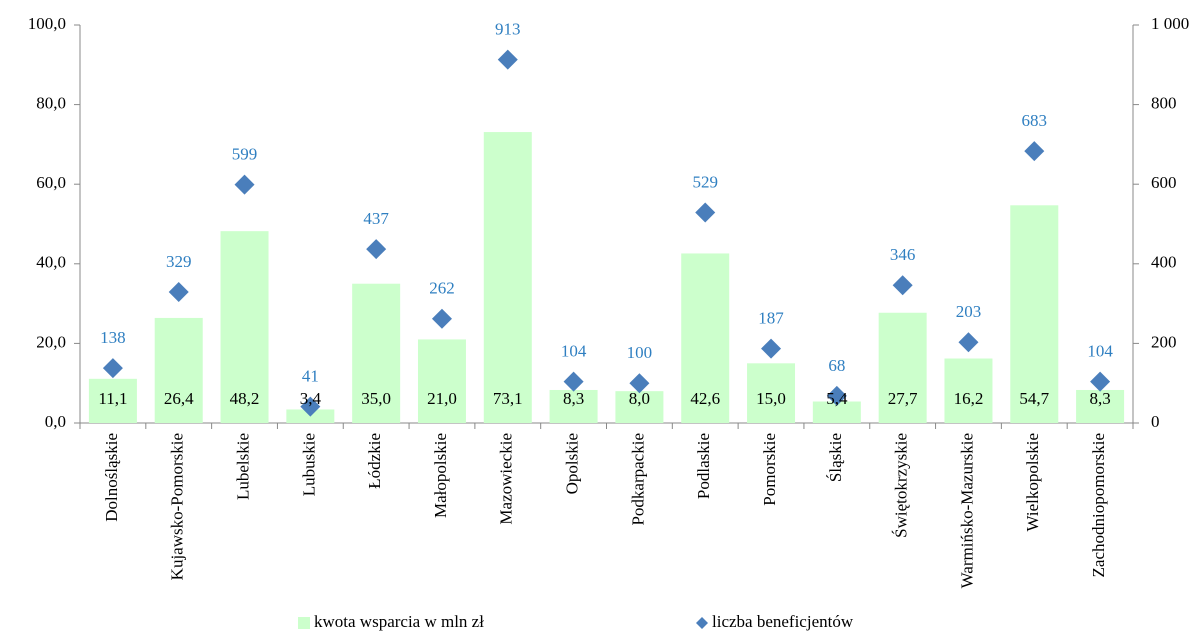 Image resolution: width=1203 pixels, height=641 pixels. Describe the element at coordinates (1098, 505) in the screenshot. I see `x-tick-label: Zachodniopomorskie` at that location.